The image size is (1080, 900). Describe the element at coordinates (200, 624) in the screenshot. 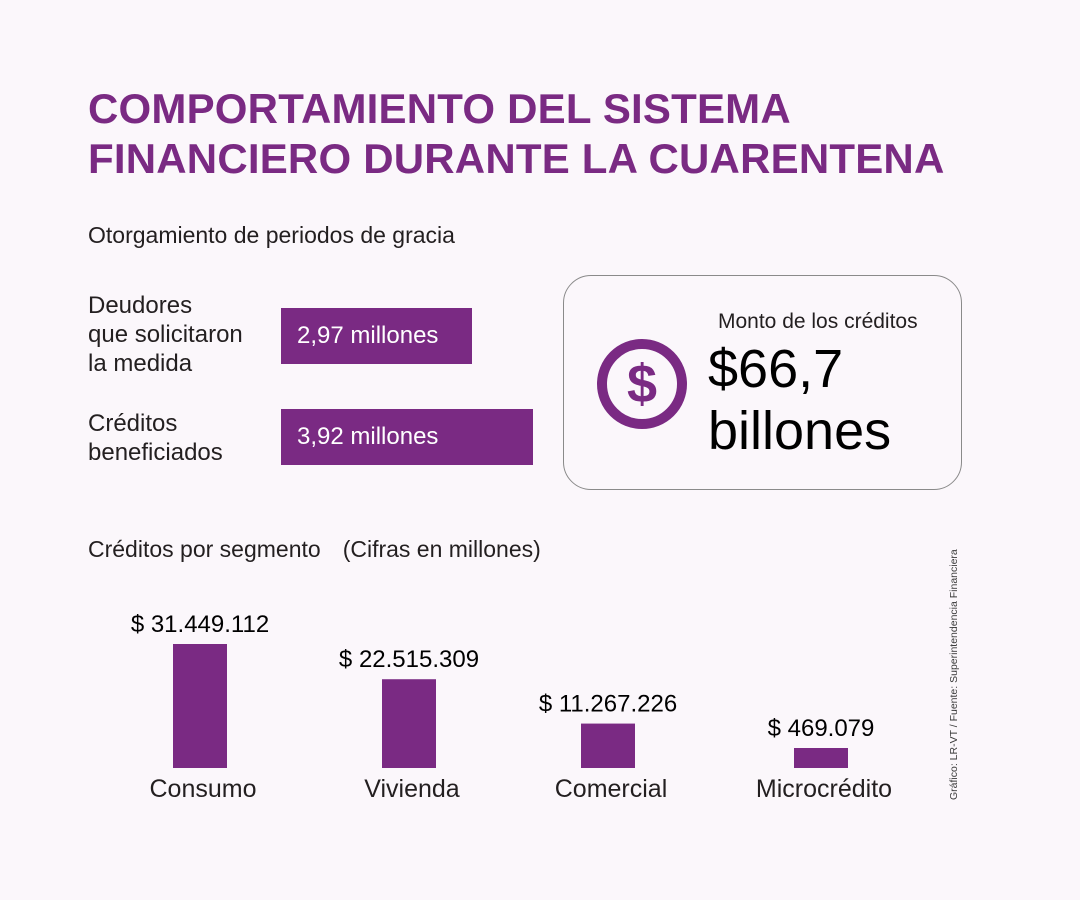

I see `value-label-consumo: $ 31.449.112` at that location.